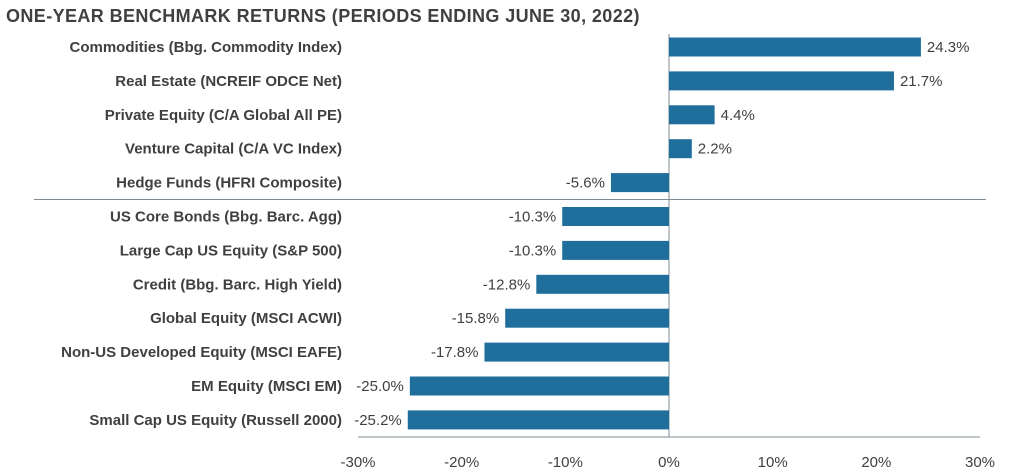 The height and width of the screenshot is (475, 1011). I want to click on data-label: -17.8%, so click(455, 352).